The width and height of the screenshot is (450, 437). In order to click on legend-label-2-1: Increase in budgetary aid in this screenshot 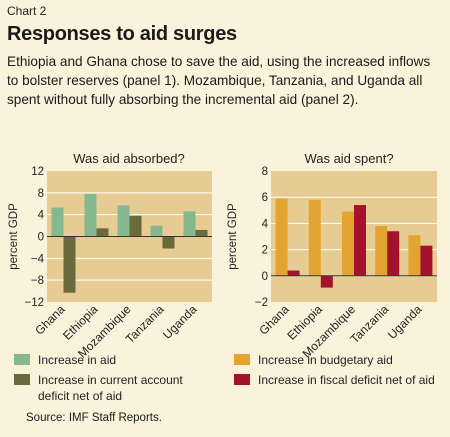, I will do `click(325, 360)`.